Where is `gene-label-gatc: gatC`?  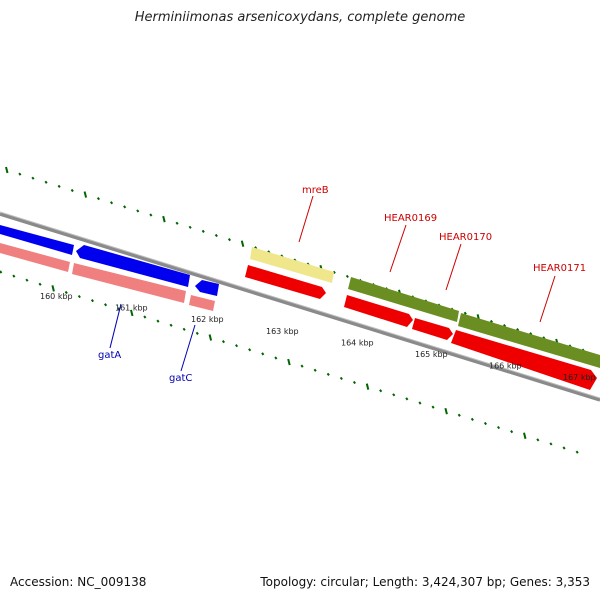 gene-label-gatc: gatC is located at coordinates (180, 378).